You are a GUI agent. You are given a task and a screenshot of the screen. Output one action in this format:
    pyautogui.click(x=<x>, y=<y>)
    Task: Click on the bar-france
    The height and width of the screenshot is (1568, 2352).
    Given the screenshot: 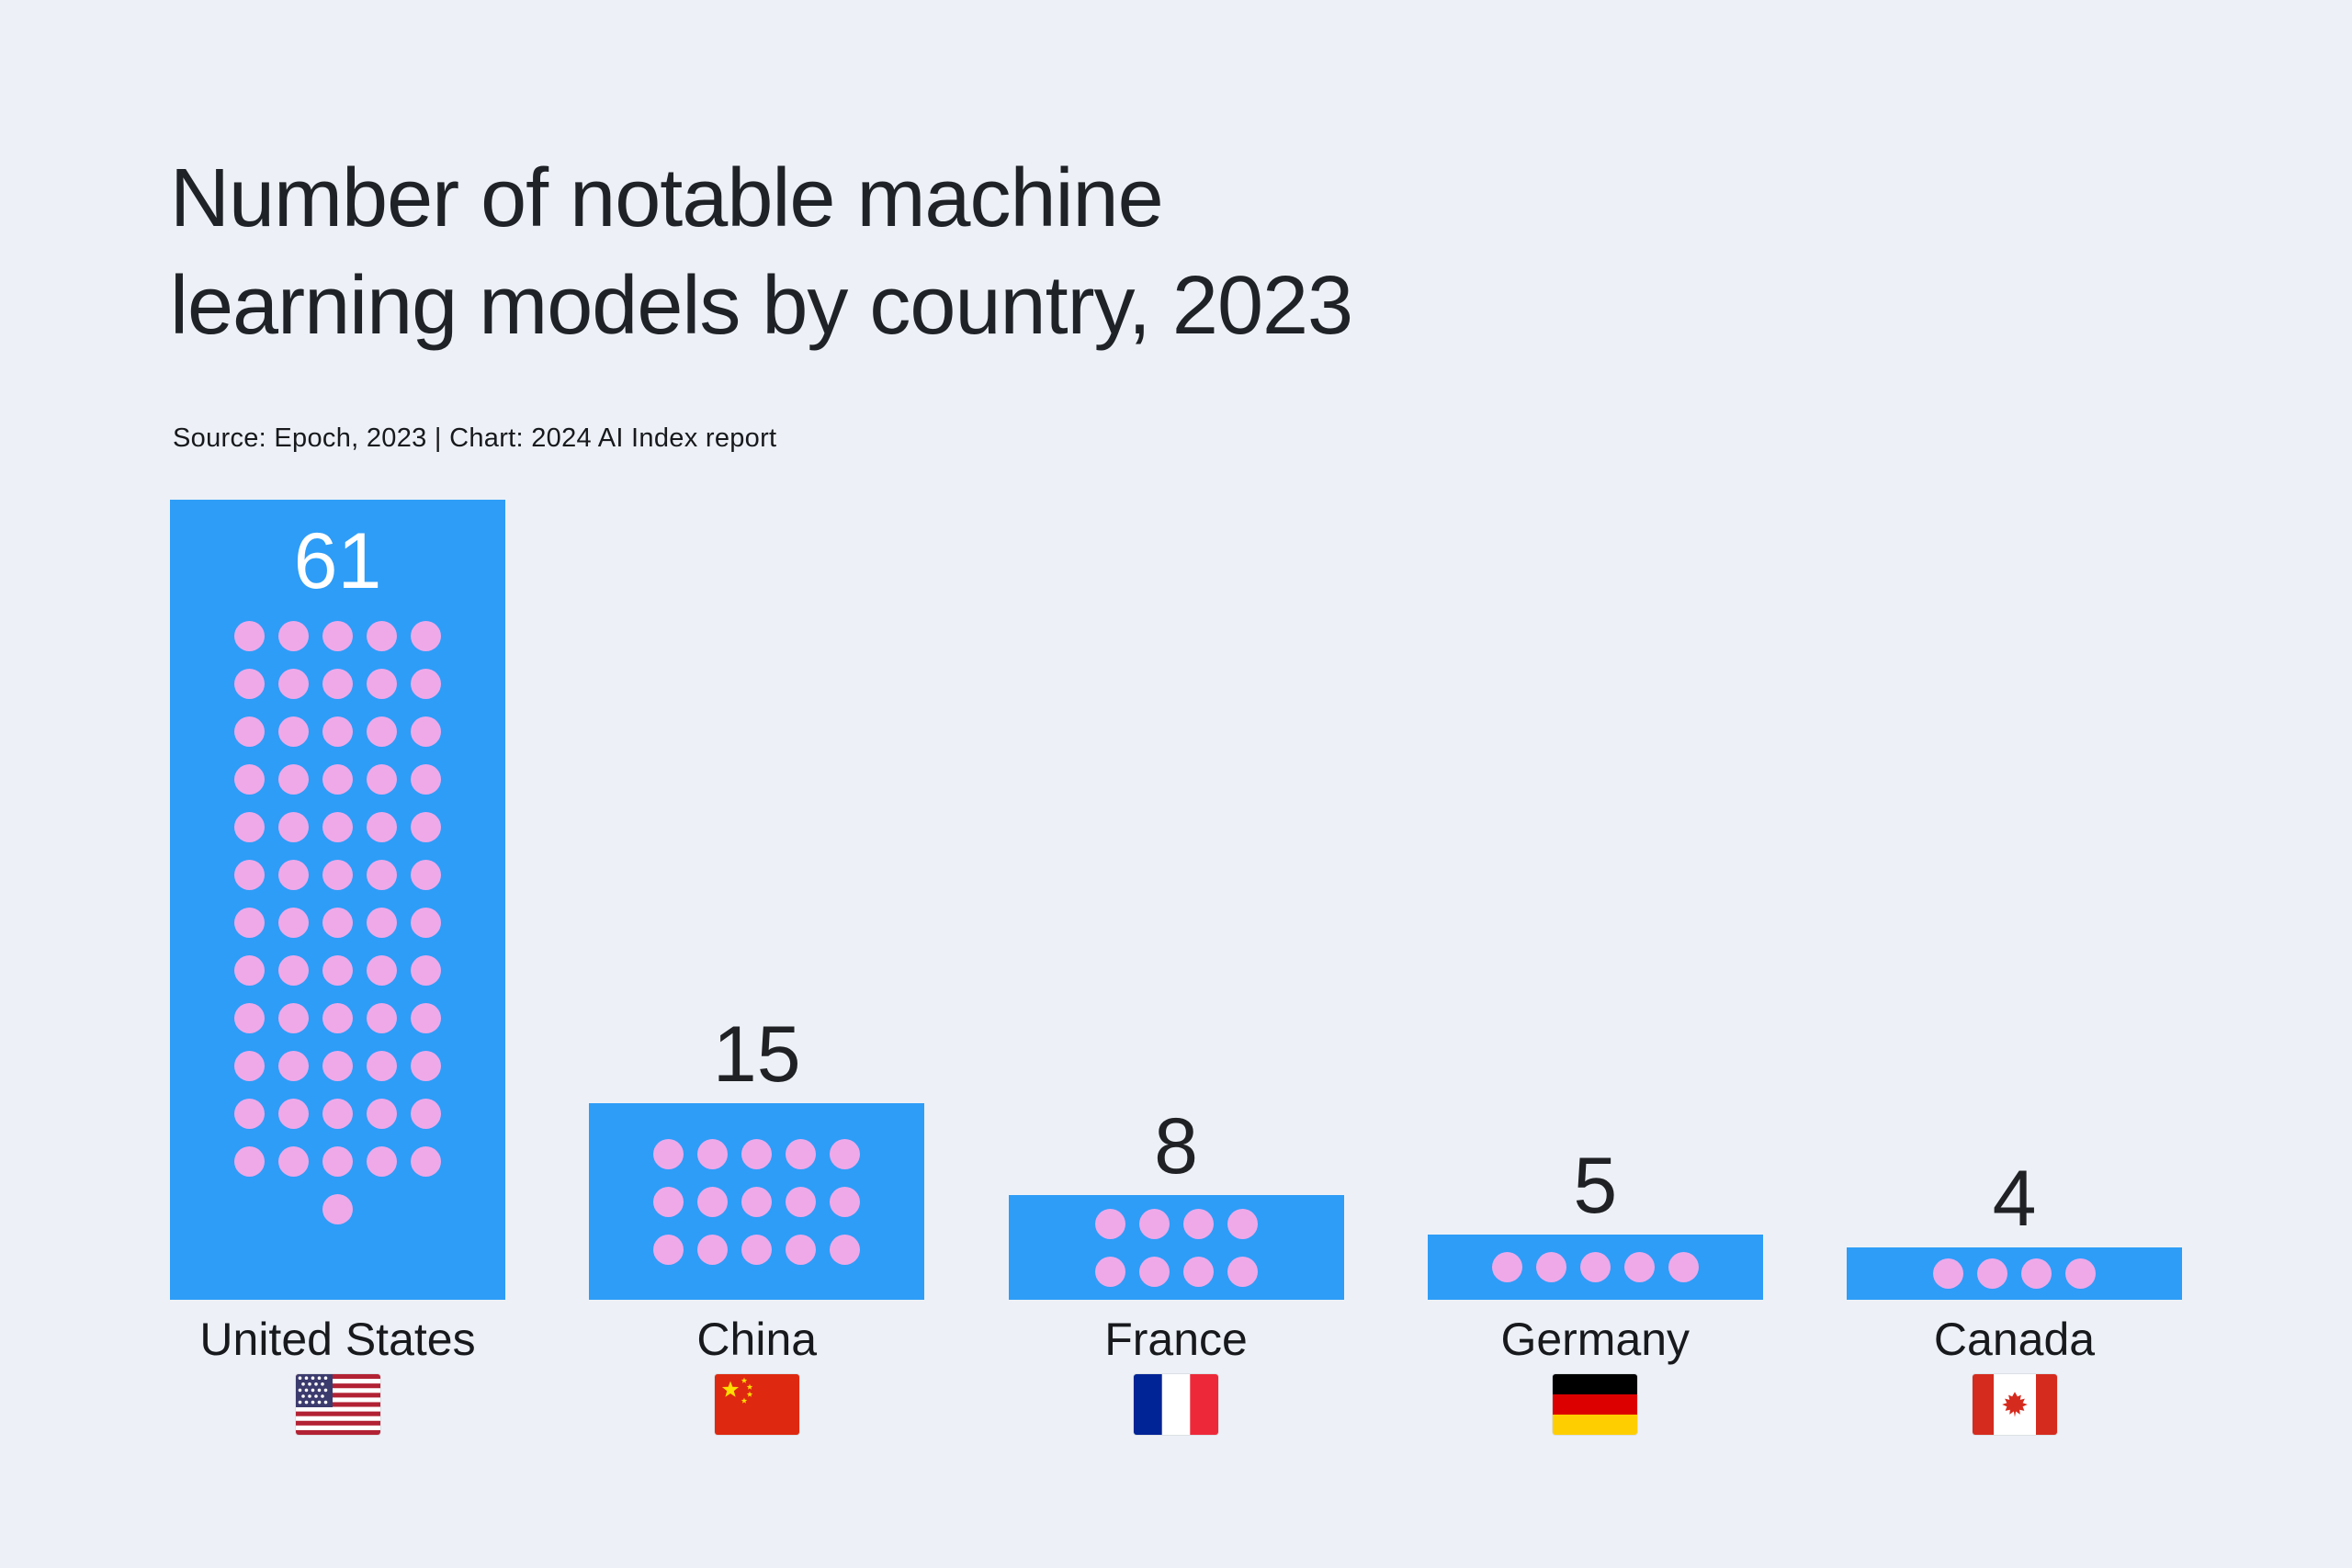 What is the action you would take?
    pyautogui.click(x=1176, y=1248)
    